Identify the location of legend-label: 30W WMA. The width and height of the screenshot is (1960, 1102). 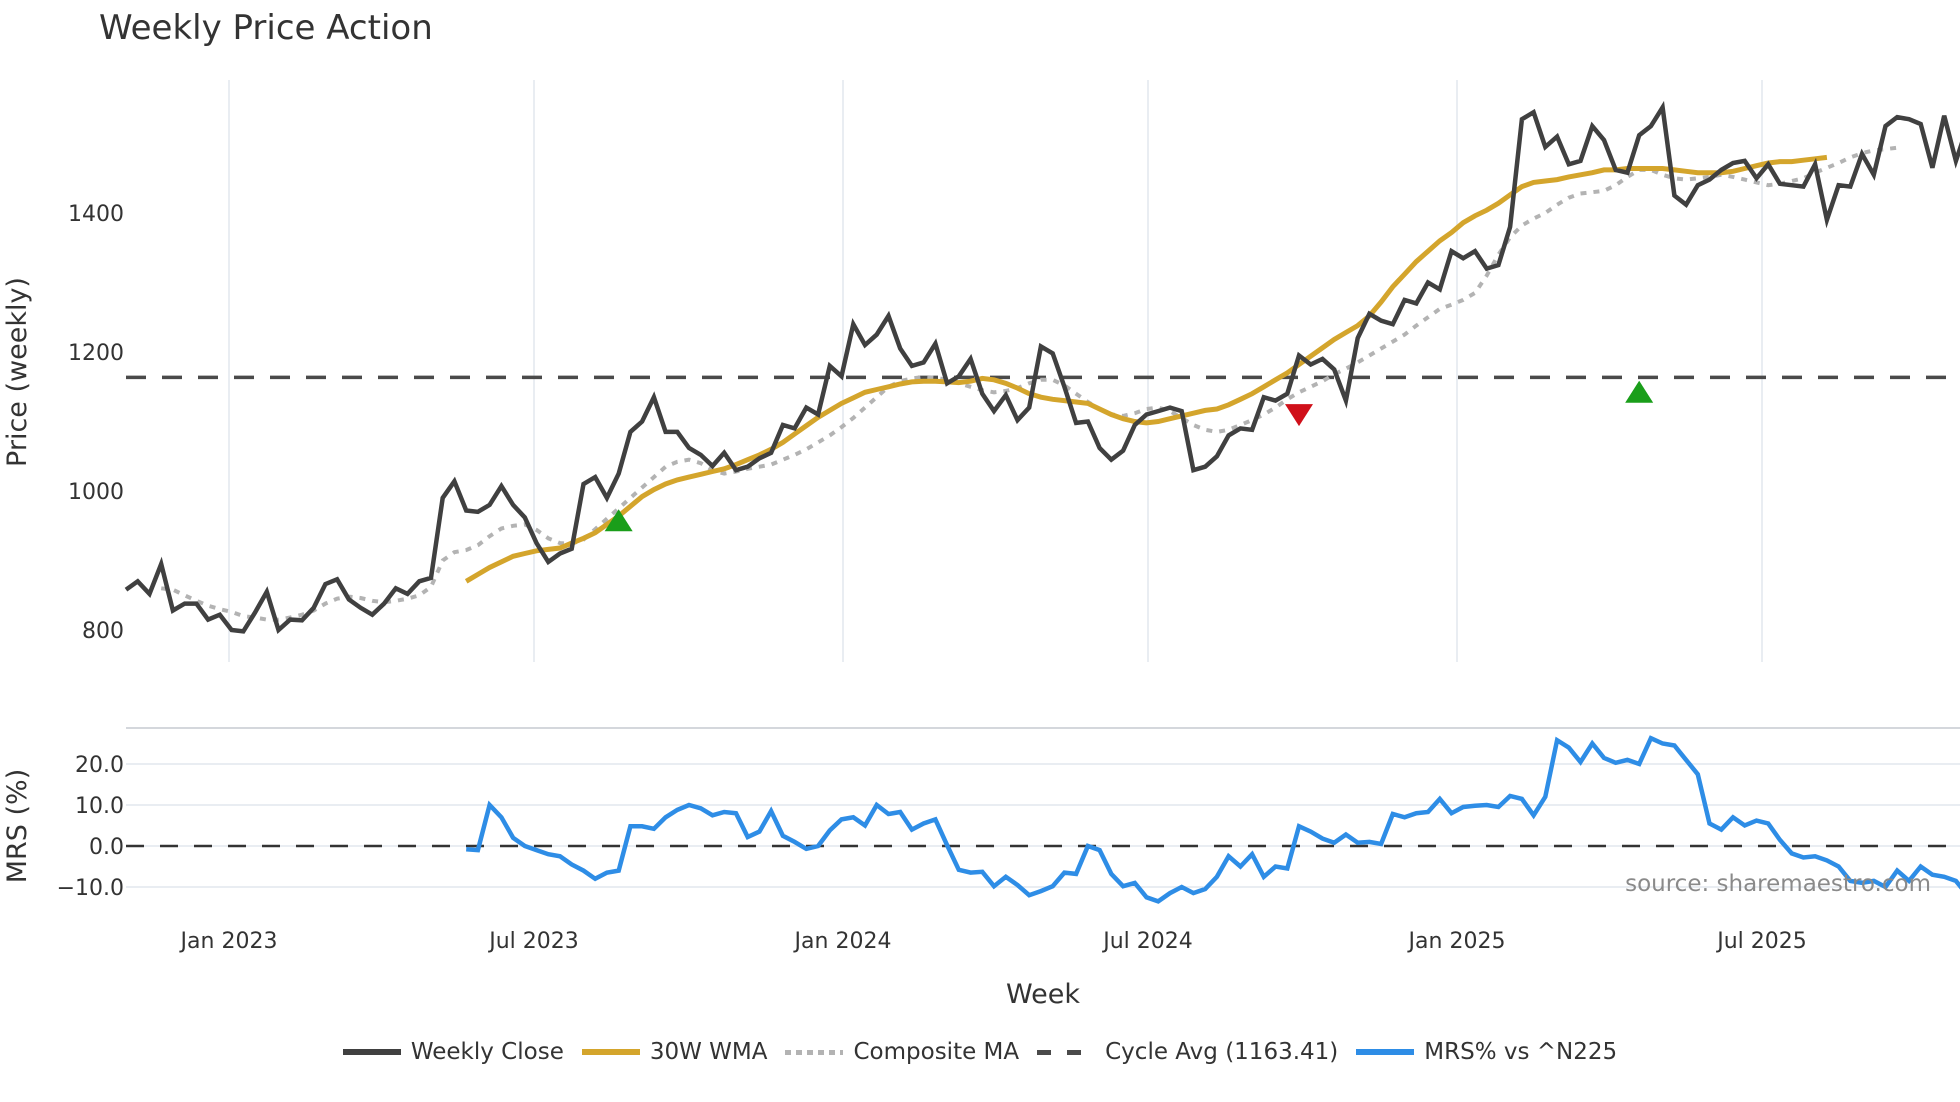
(708, 1052).